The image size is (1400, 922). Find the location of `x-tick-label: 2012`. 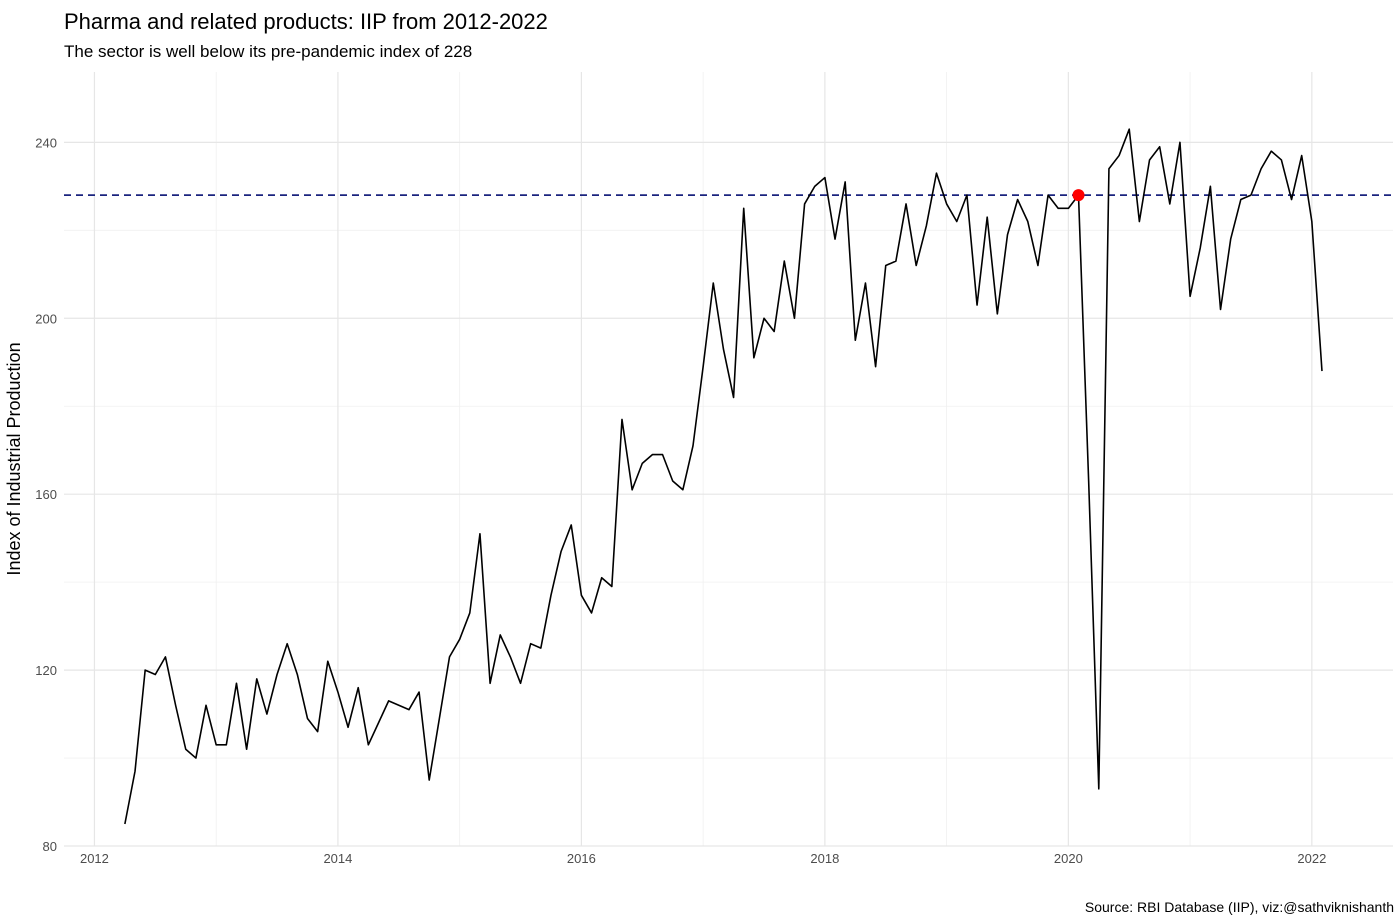

x-tick-label: 2012 is located at coordinates (94, 858).